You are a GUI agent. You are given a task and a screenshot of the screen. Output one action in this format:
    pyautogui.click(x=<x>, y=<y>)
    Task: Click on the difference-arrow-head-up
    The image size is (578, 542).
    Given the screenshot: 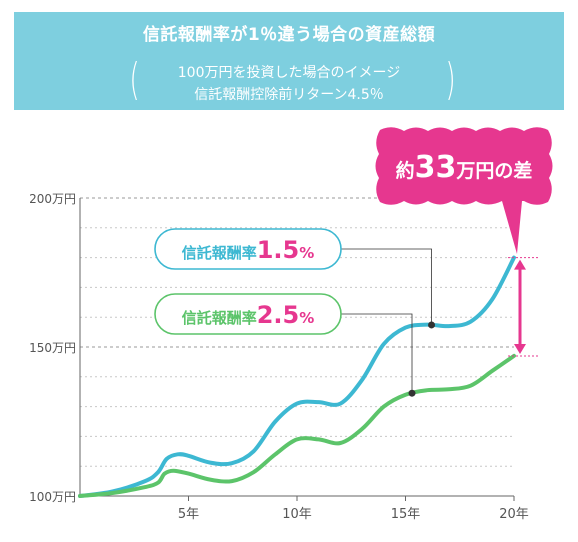 What is the action you would take?
    pyautogui.click(x=520, y=264)
    